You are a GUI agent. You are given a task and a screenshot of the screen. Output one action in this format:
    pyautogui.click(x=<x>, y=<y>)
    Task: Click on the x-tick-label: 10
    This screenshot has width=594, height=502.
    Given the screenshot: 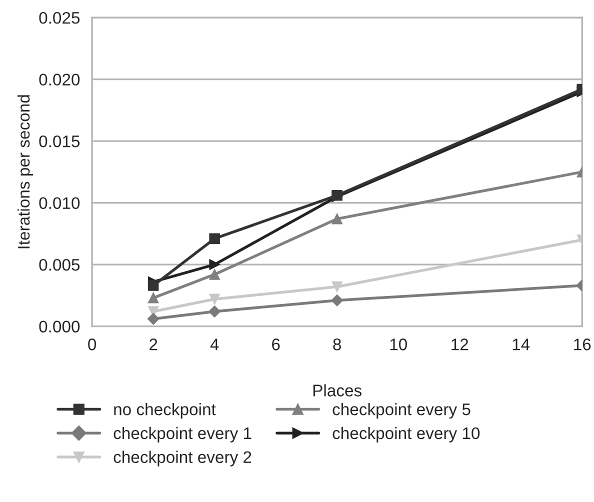 What is the action you would take?
    pyautogui.click(x=398, y=344)
    